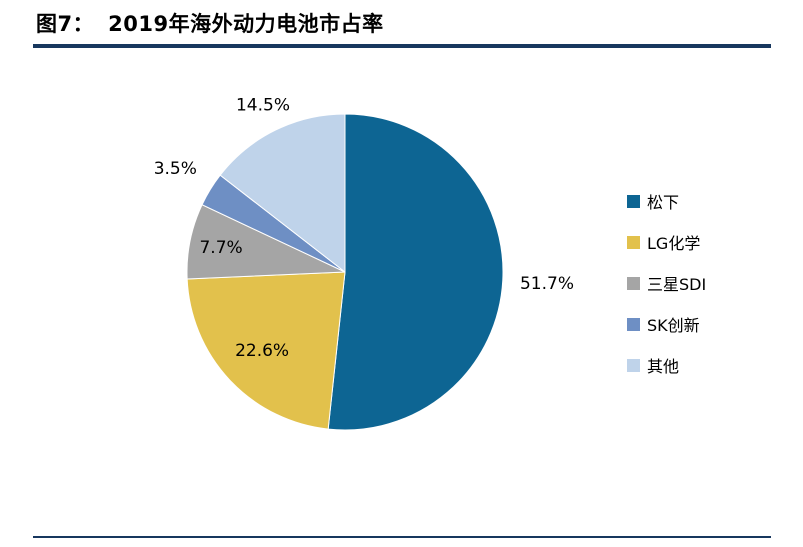  Describe the element at coordinates (263, 106) in the screenshot. I see `slice-label-其他: 14.5%` at that location.